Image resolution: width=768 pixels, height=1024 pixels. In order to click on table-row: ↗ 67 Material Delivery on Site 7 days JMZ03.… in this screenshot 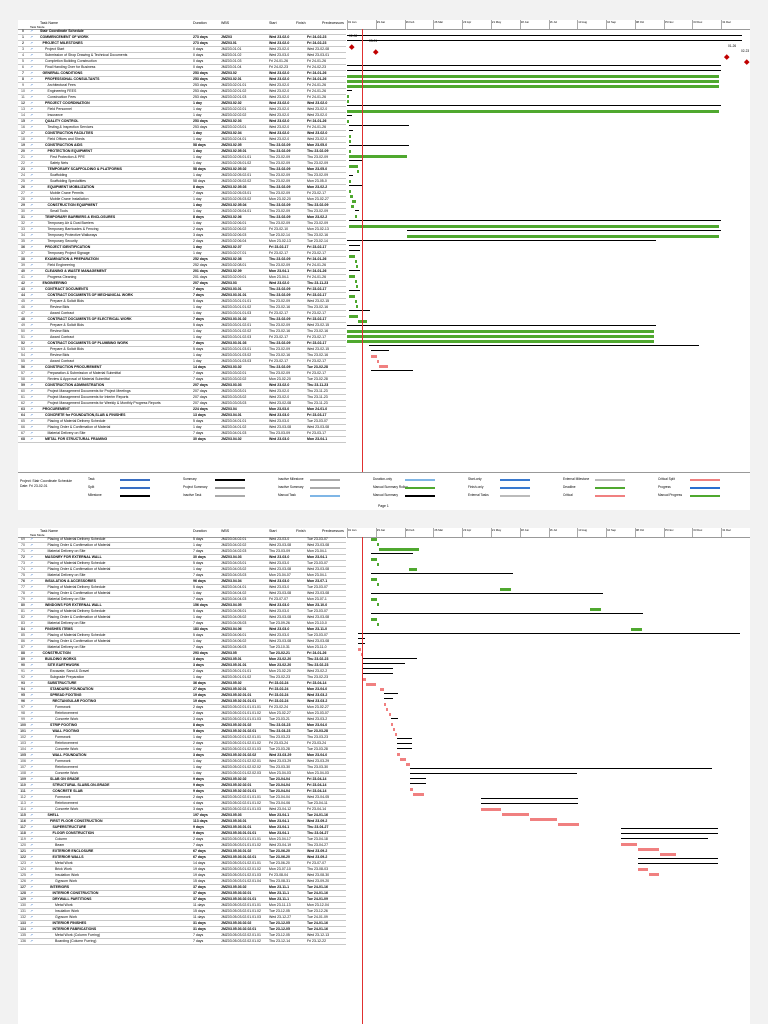, I will do `click(182, 434)`.